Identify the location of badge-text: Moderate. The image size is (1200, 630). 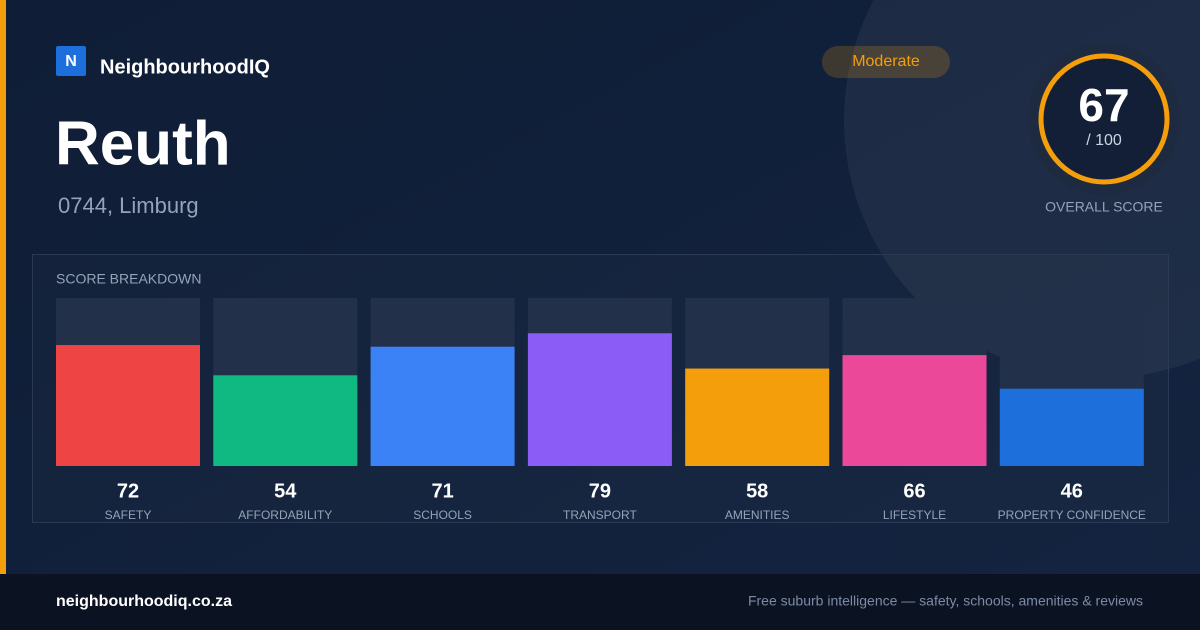
(886, 61).